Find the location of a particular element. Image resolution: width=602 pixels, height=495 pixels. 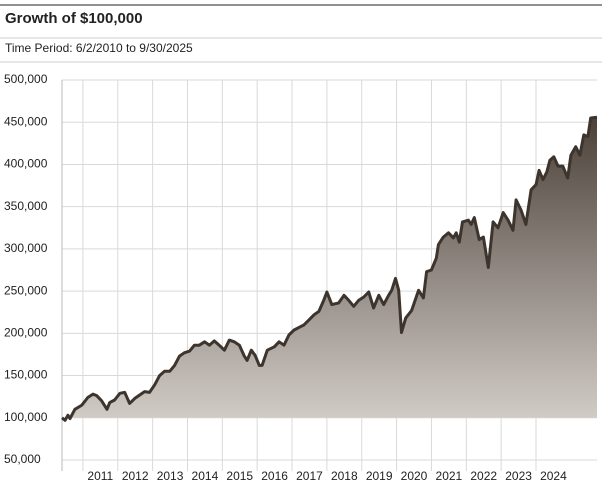

y-tick-label: 300,000 is located at coordinates (26, 248).